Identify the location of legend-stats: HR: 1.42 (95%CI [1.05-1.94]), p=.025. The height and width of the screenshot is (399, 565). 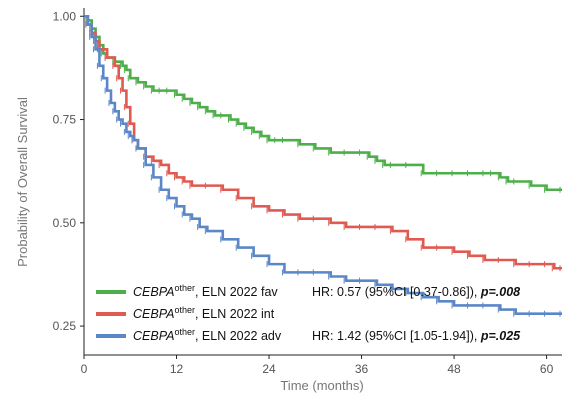
(416, 336).